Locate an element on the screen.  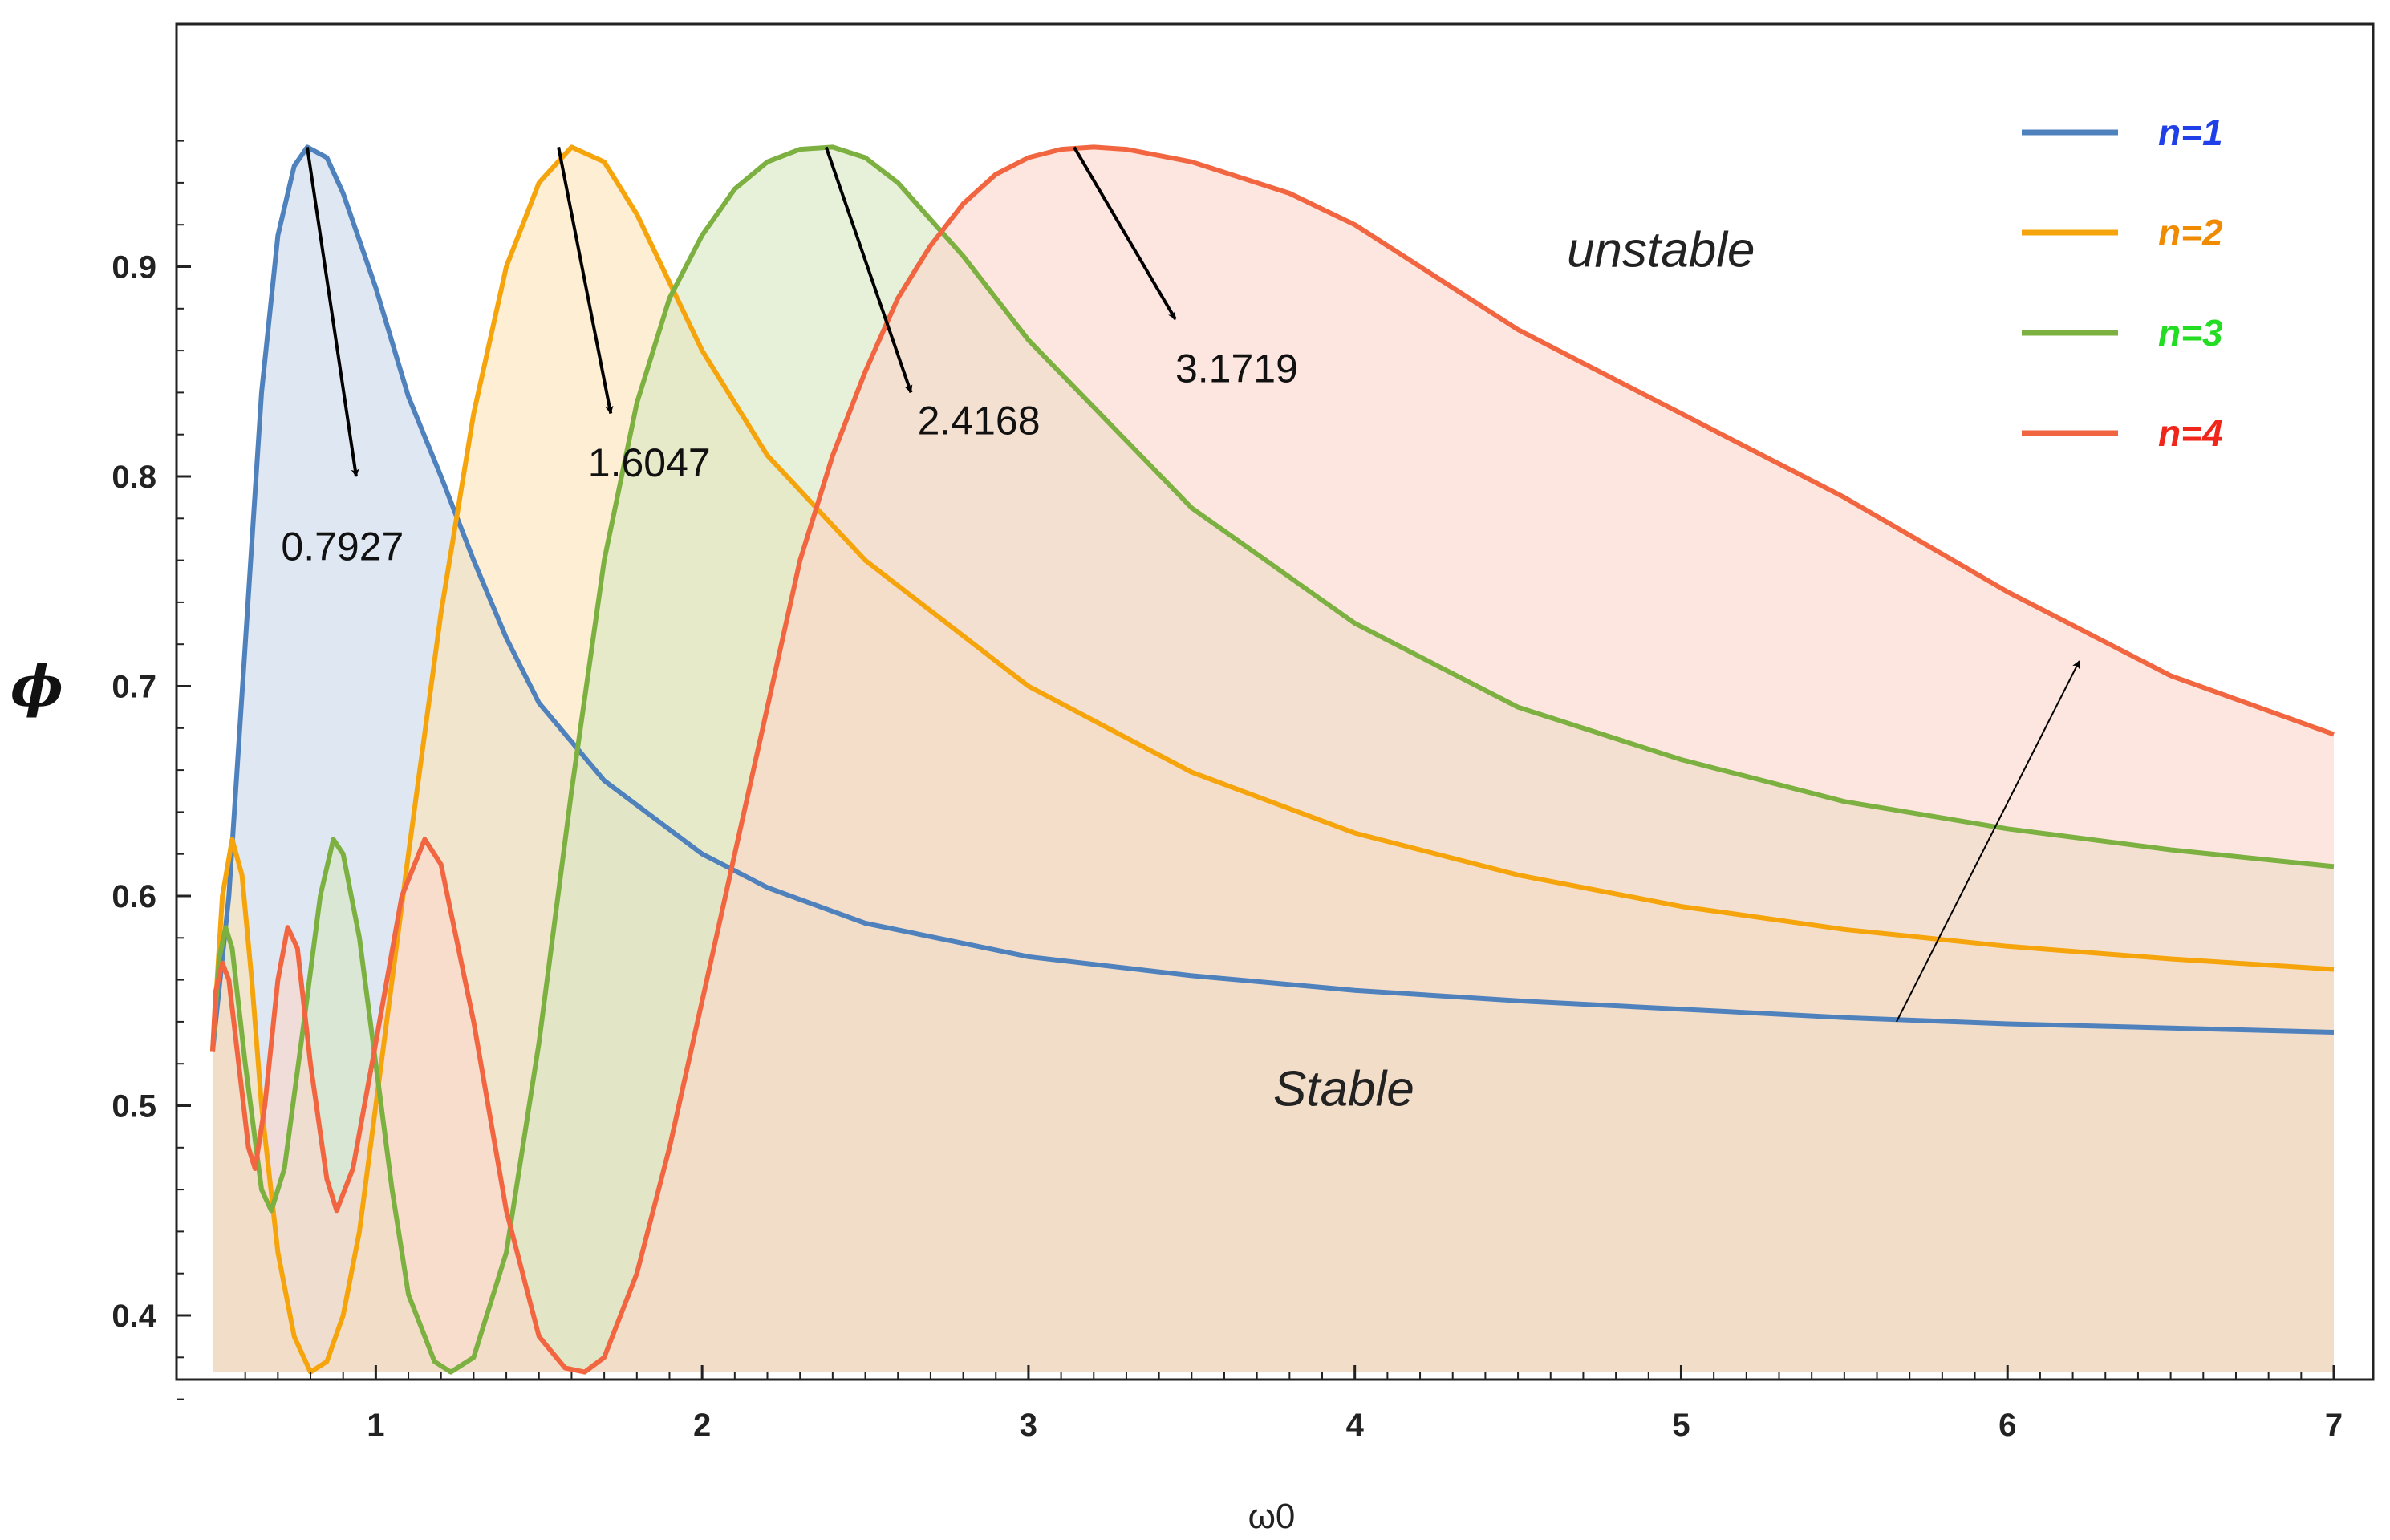
x-tick-label-7: 7 is located at coordinates (2334, 1426).